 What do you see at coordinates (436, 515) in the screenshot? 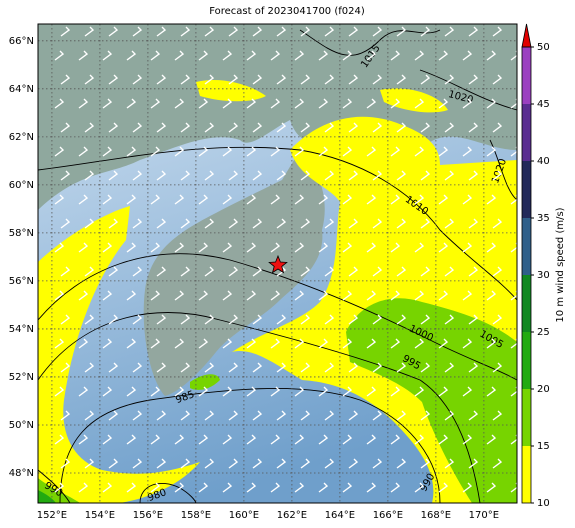
I see `lon-label: 168°E` at bounding box center [436, 515].